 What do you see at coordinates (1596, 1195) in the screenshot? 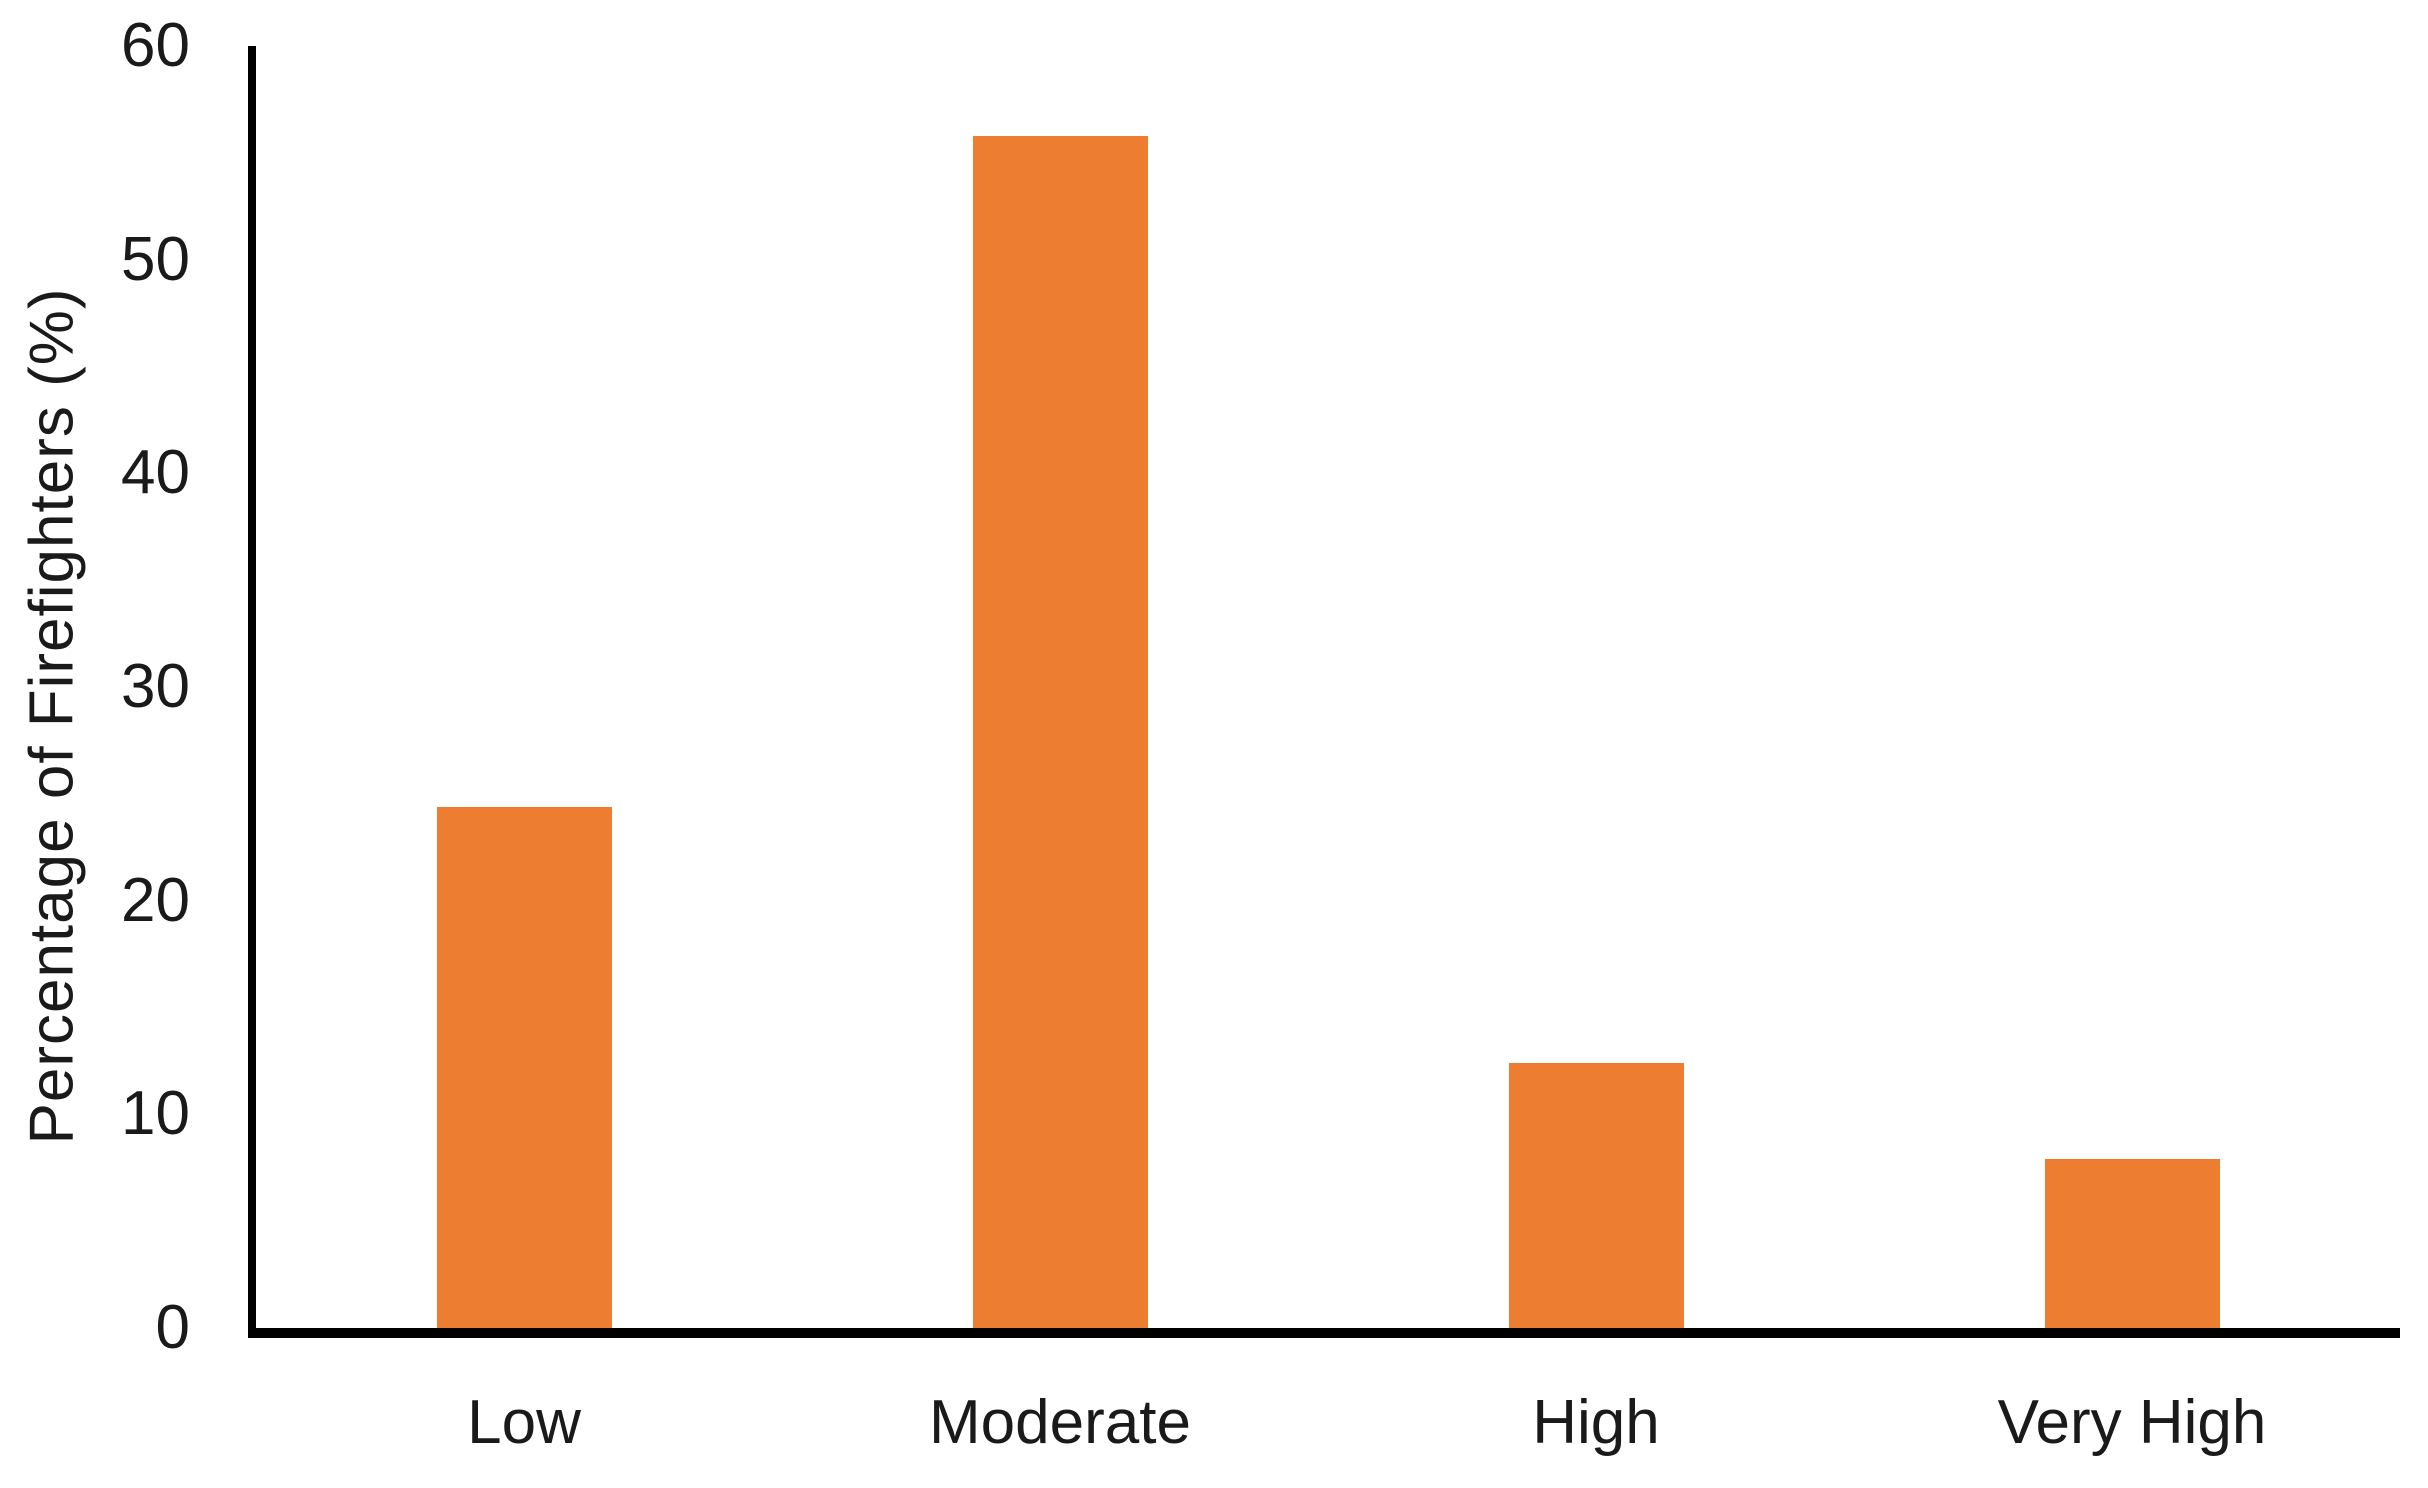
I see `bar-high` at bounding box center [1596, 1195].